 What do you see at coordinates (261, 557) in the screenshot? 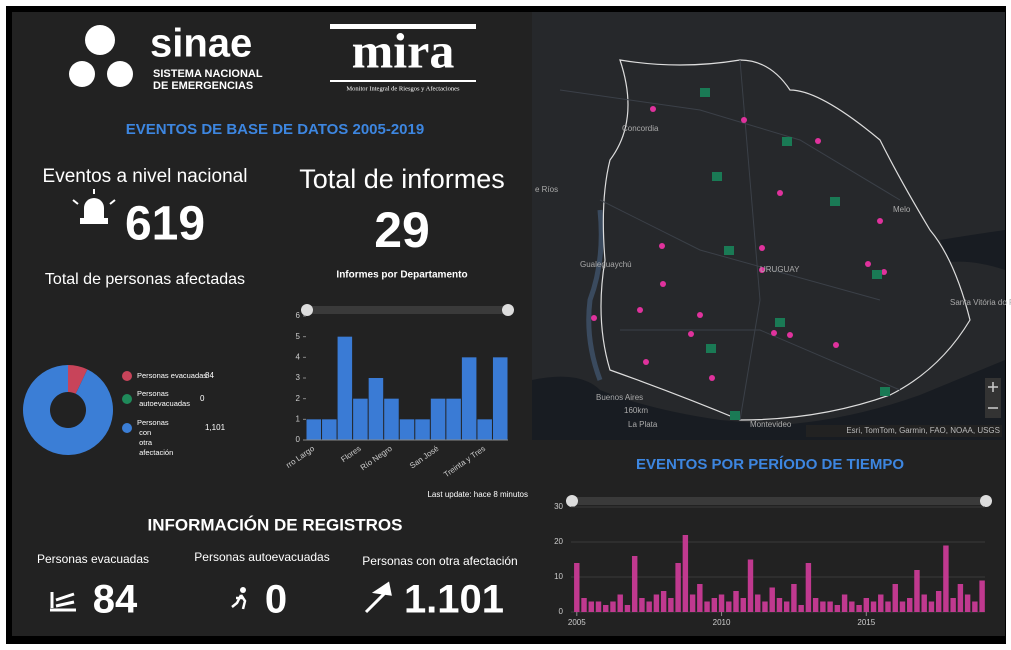
I see `registro-label: Personas autoevacuadas` at bounding box center [261, 557].